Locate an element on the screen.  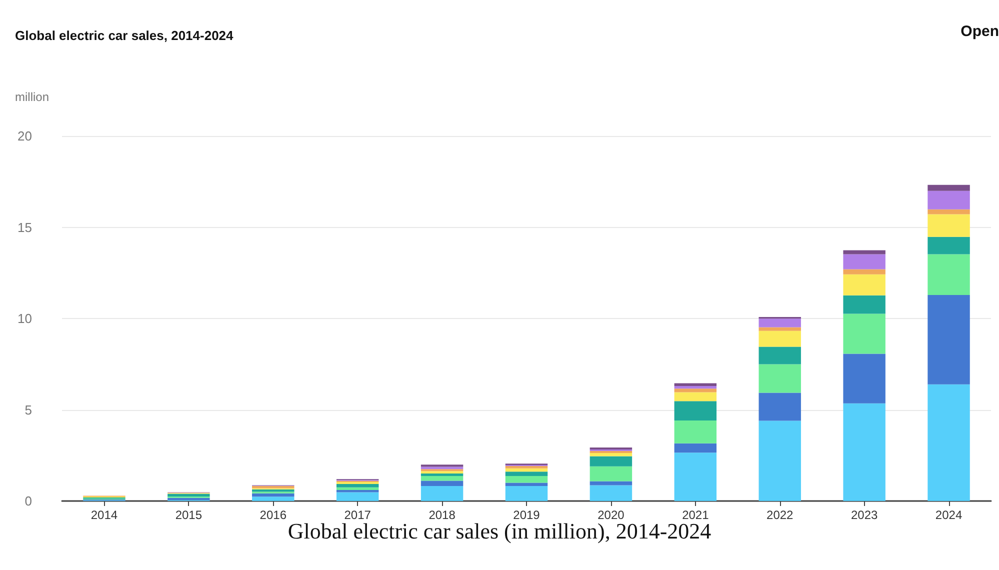
text: Open is located at coordinates (979, 31).